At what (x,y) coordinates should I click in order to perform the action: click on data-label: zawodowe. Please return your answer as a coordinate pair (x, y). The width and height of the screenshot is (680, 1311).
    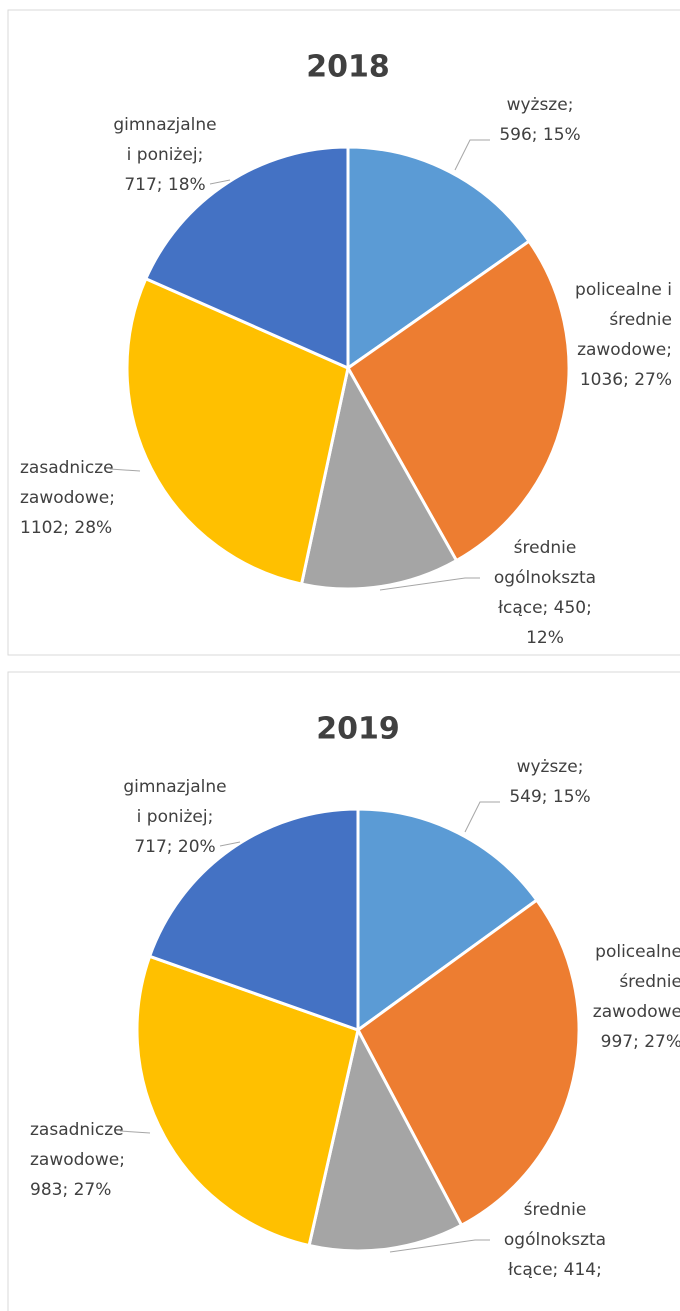
    Looking at the image, I should click on (636, 1012).